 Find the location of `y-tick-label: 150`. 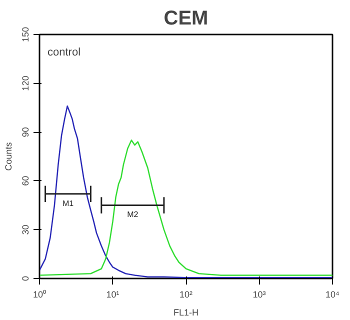

y-tick-label: 150 is located at coordinates (25, 34).